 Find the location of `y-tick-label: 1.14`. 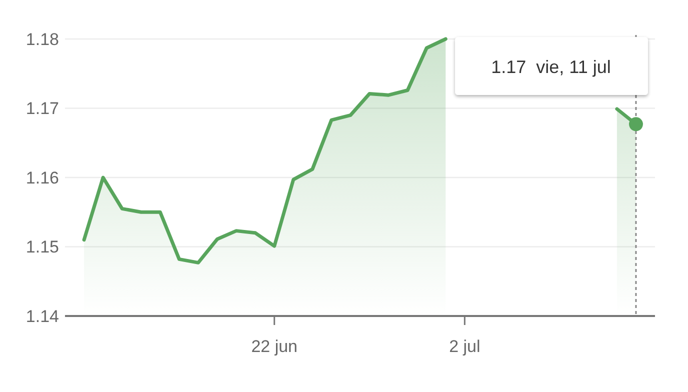

y-tick-label: 1.14 is located at coordinates (42, 316).